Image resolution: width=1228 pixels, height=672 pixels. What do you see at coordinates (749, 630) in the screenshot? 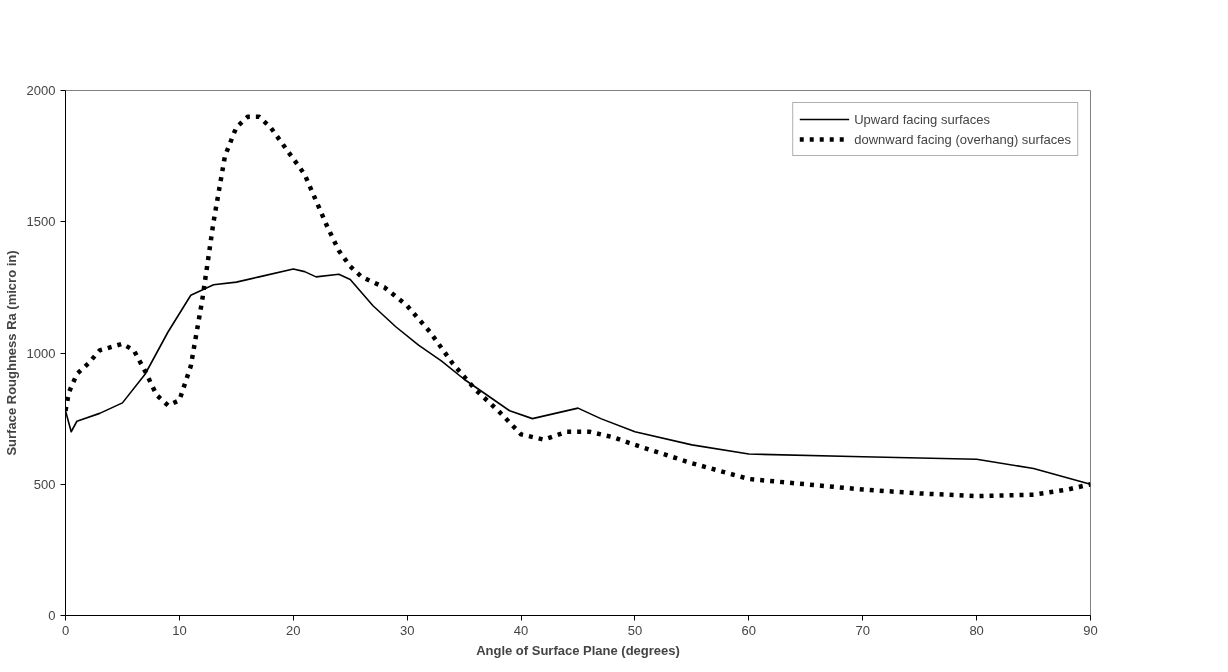
I see `x-tick-label: 60` at bounding box center [749, 630].